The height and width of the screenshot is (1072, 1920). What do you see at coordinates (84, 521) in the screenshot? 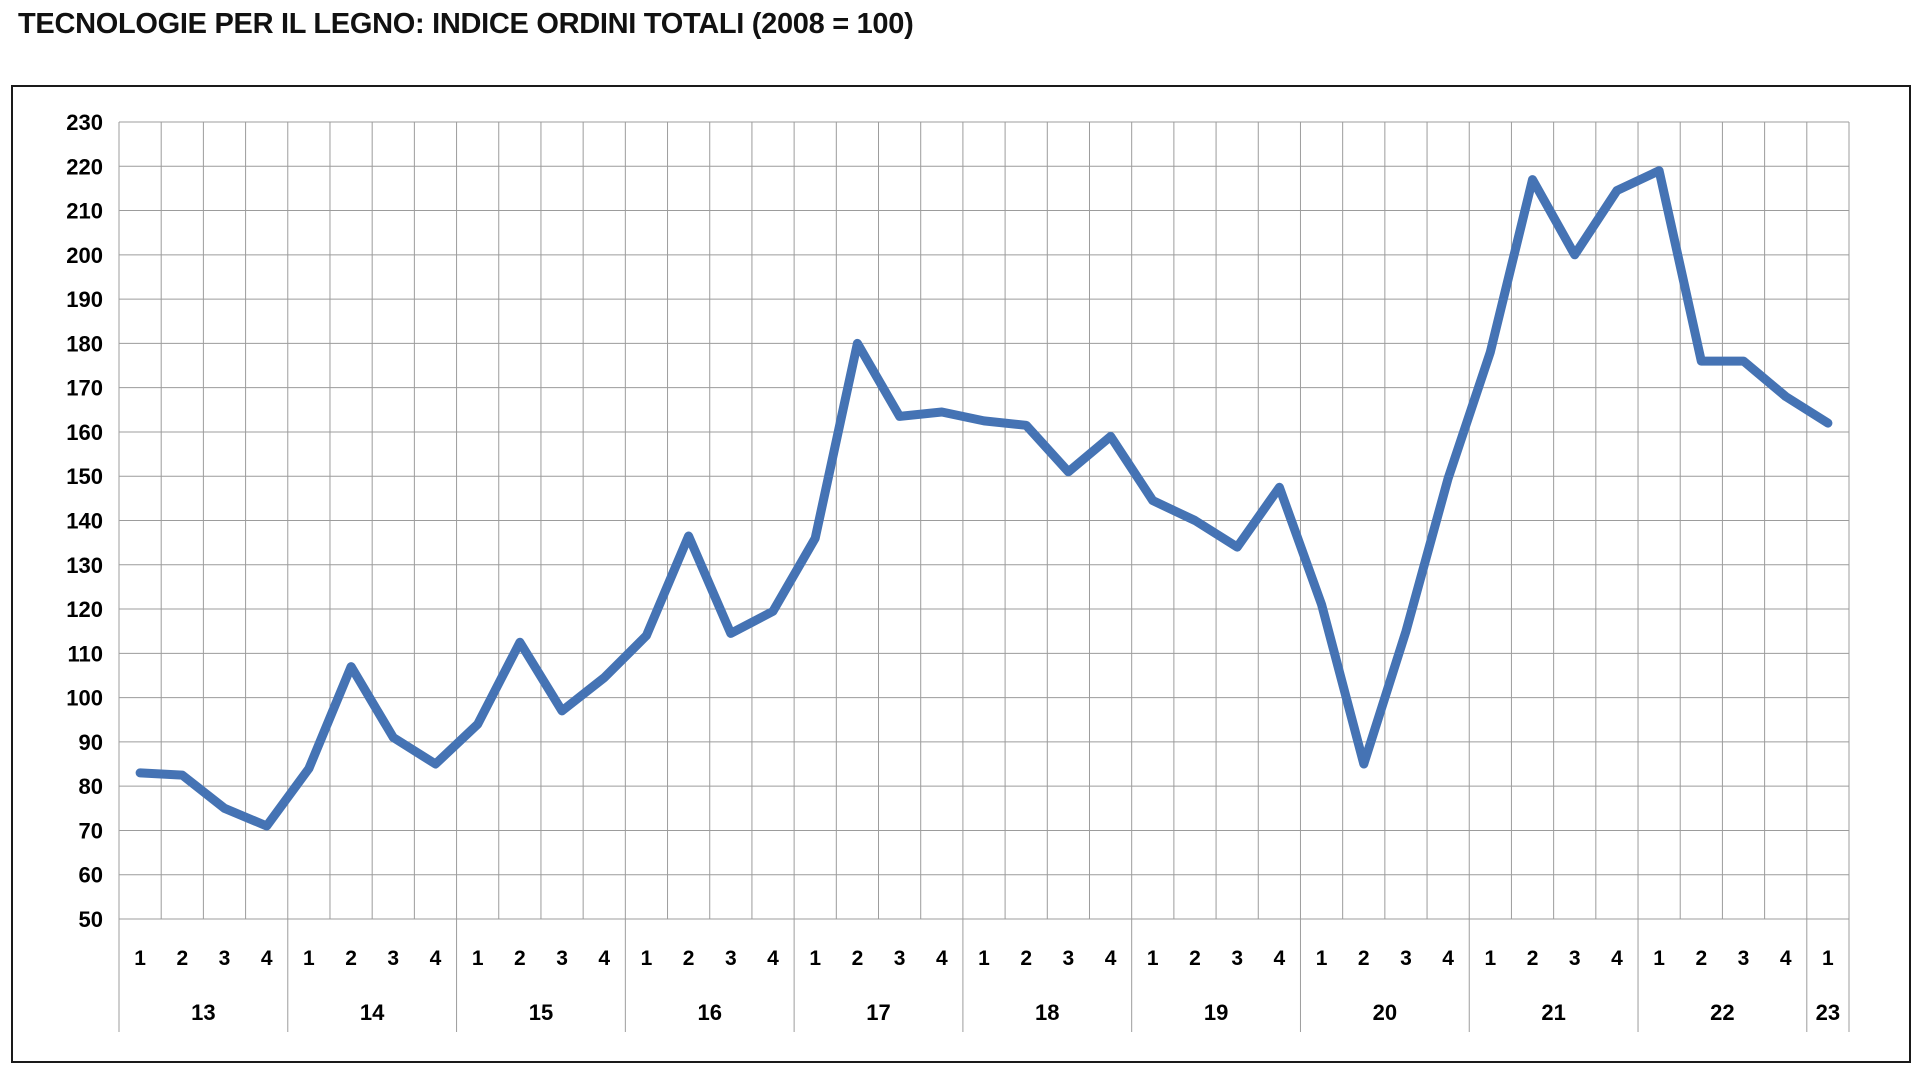
I see `y-axis-tick-label: 140` at bounding box center [84, 521].